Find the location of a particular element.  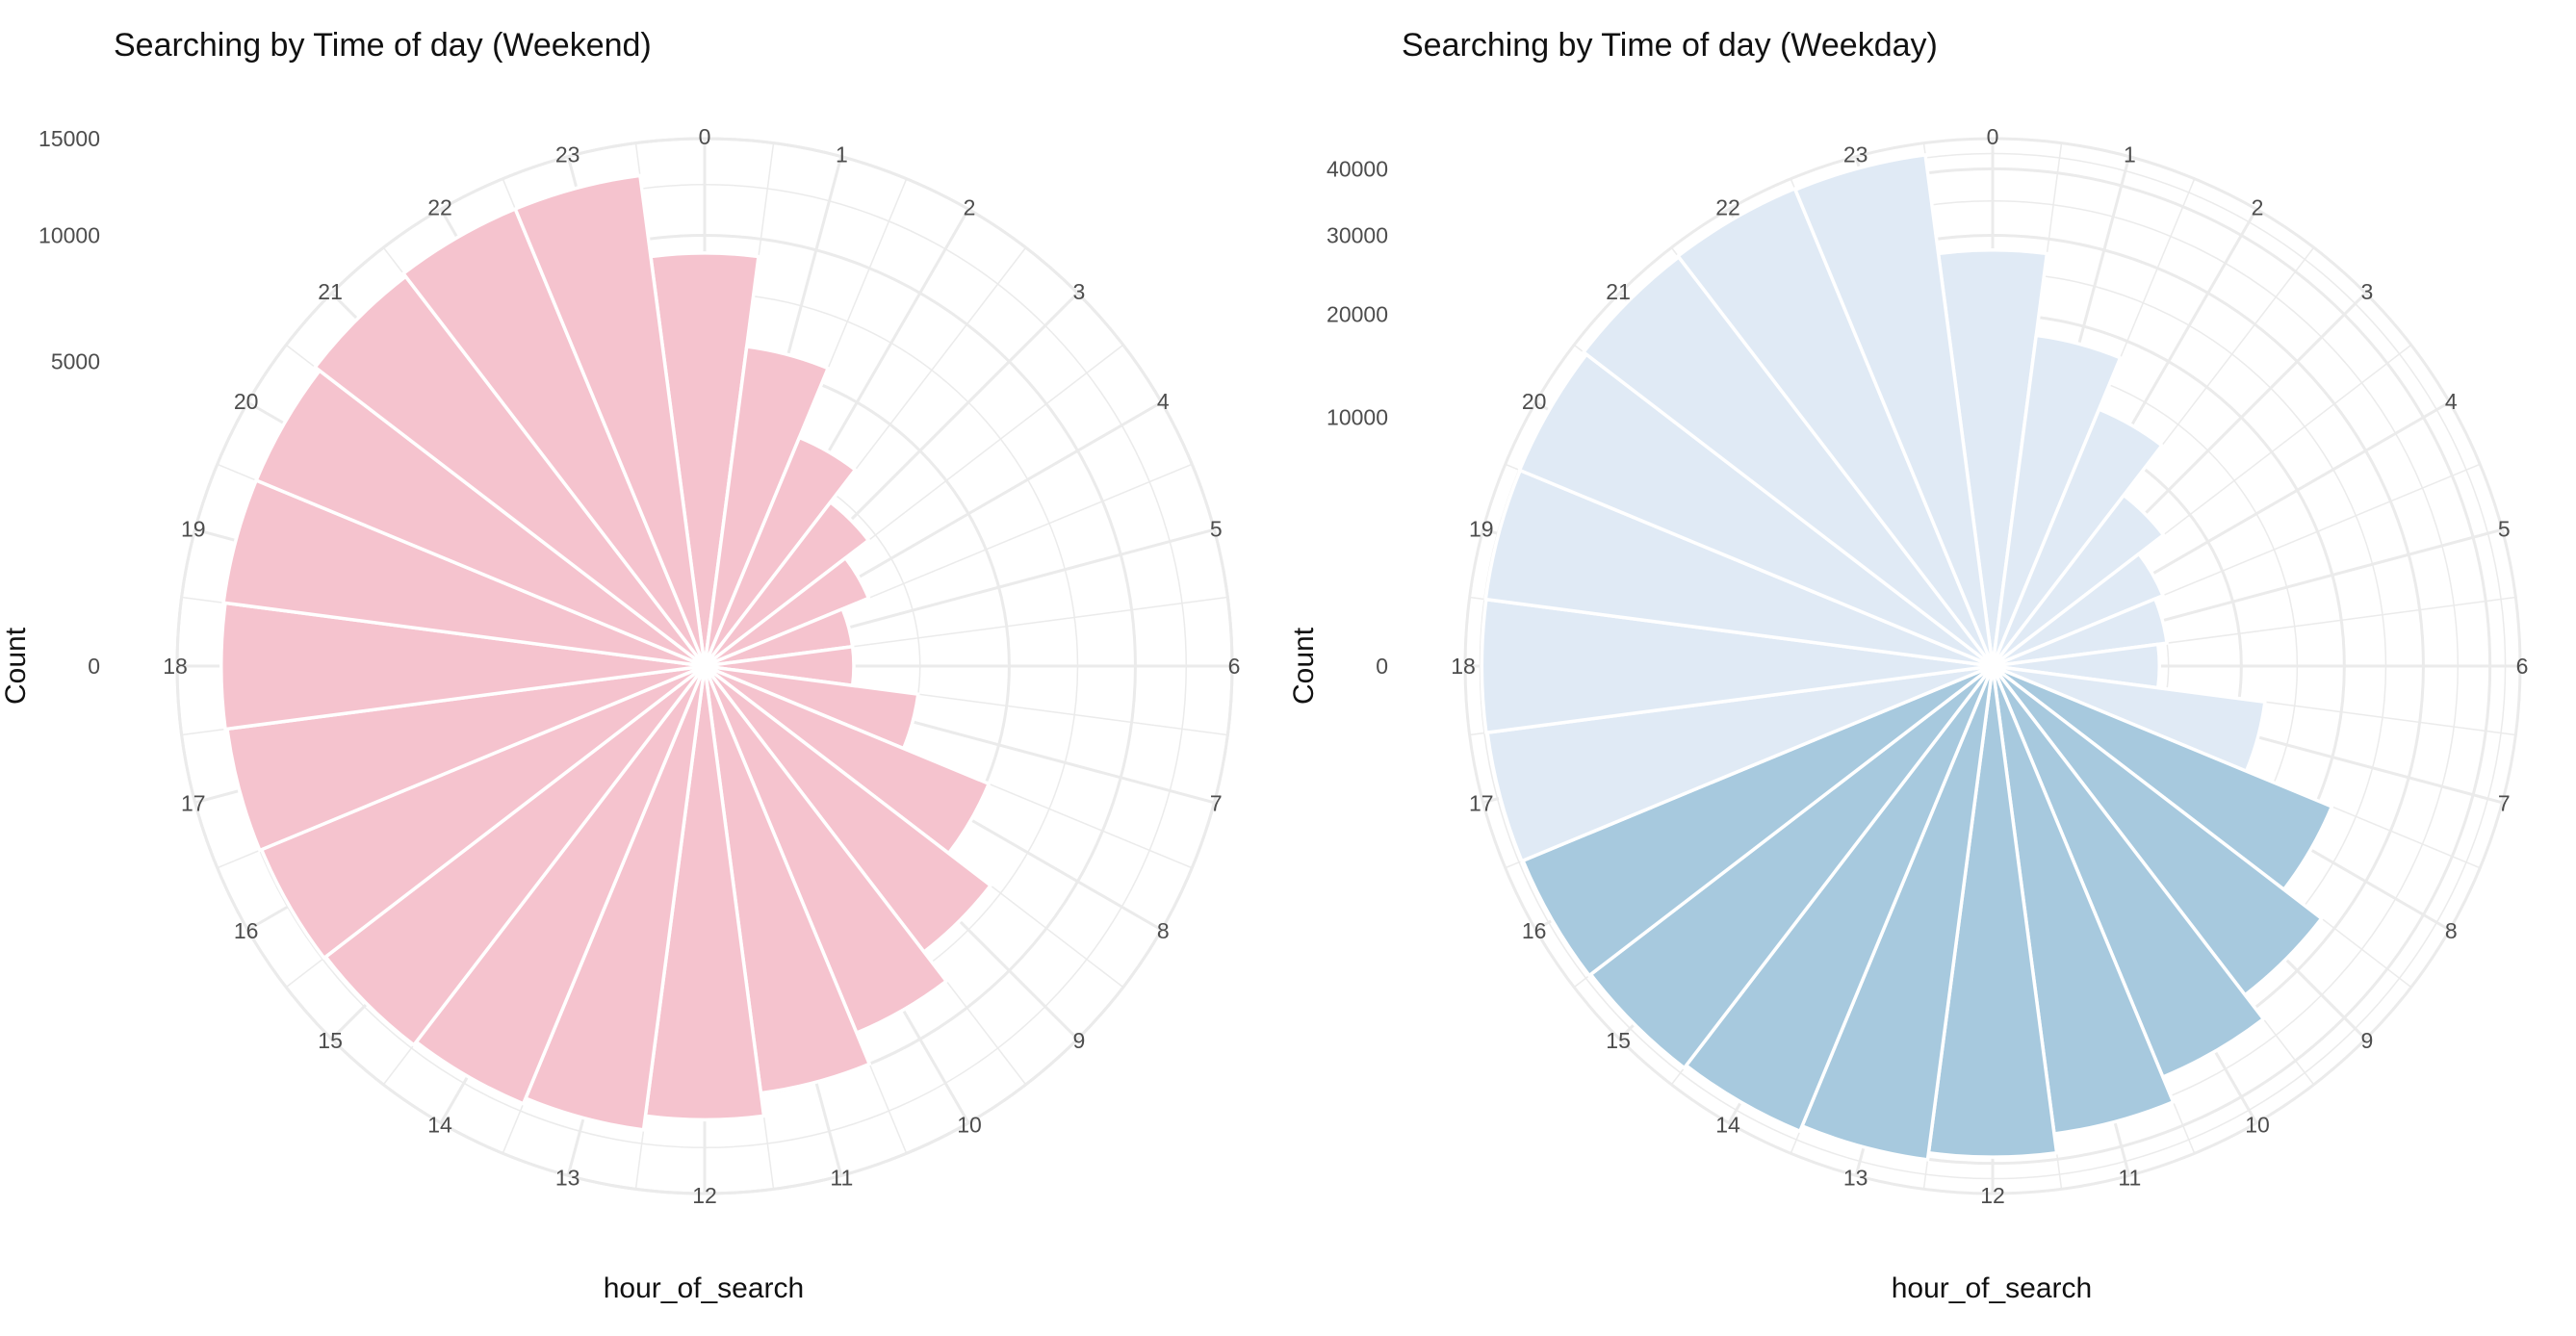

count-tick-label: 30000 is located at coordinates (1358, 235).